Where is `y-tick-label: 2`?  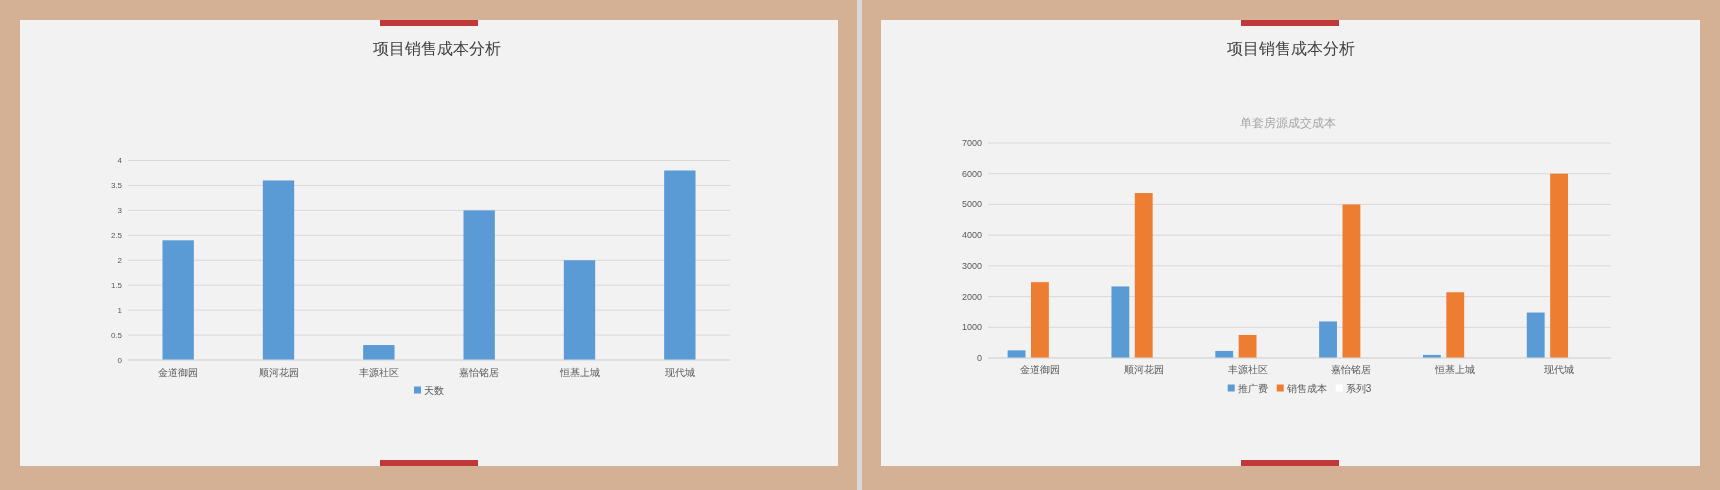 y-tick-label: 2 is located at coordinates (120, 260).